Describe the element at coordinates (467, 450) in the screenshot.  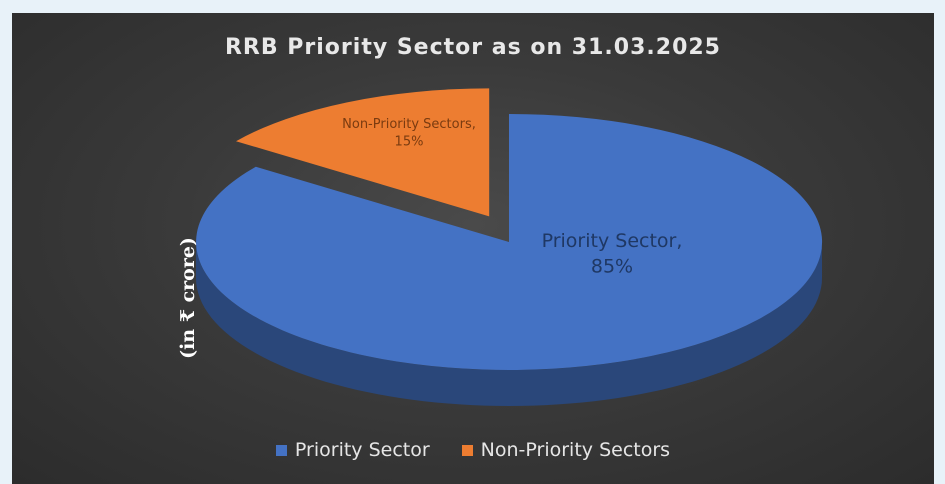
I see `legend-swatch-non-priority` at that location.